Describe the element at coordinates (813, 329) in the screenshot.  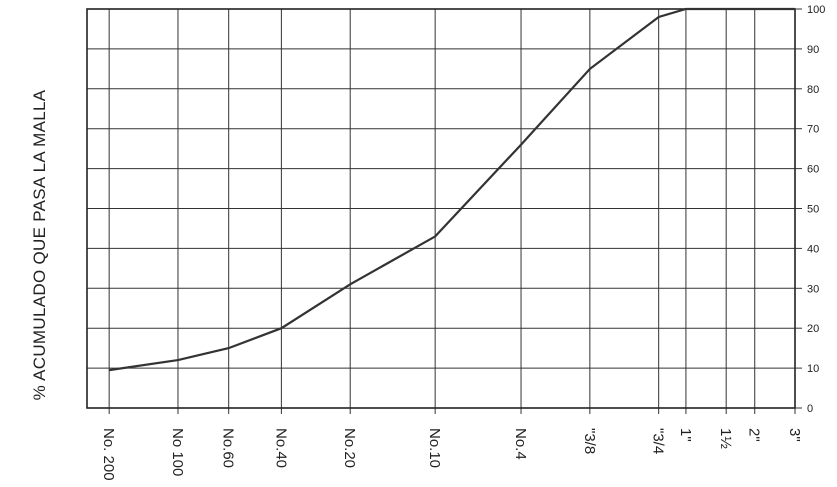
I see `y-tick-label: 20` at that location.